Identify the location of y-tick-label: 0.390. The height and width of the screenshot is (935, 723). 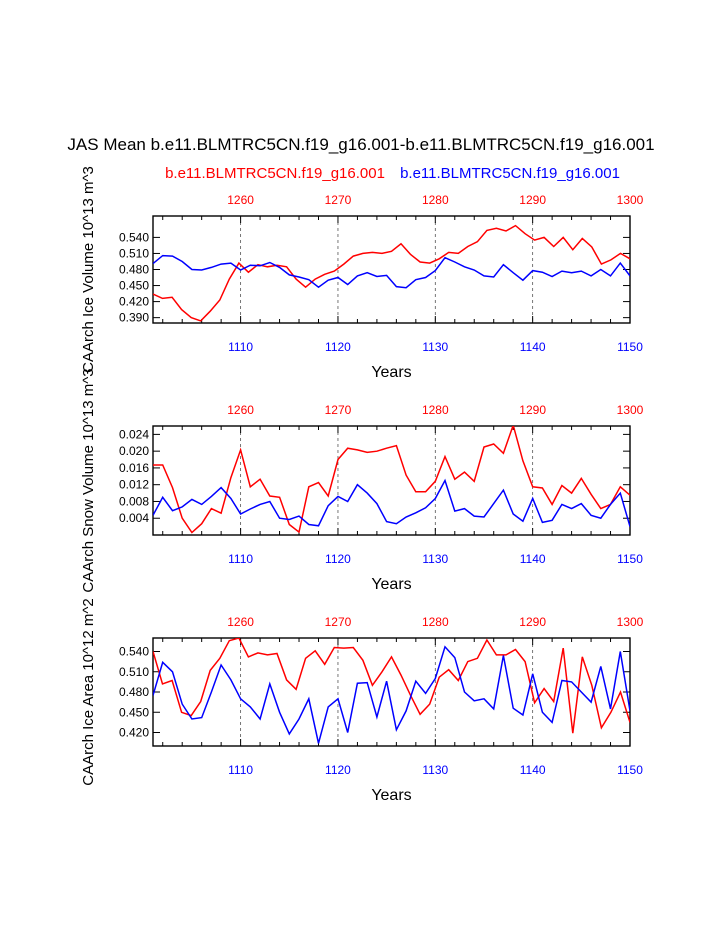
(134, 318).